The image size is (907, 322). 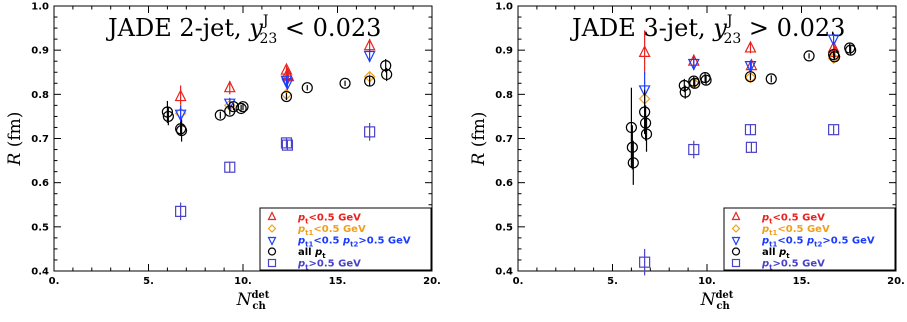 What do you see at coordinates (795, 230) in the screenshot?
I see `legend-label: pt1<0.5 GeV` at bounding box center [795, 230].